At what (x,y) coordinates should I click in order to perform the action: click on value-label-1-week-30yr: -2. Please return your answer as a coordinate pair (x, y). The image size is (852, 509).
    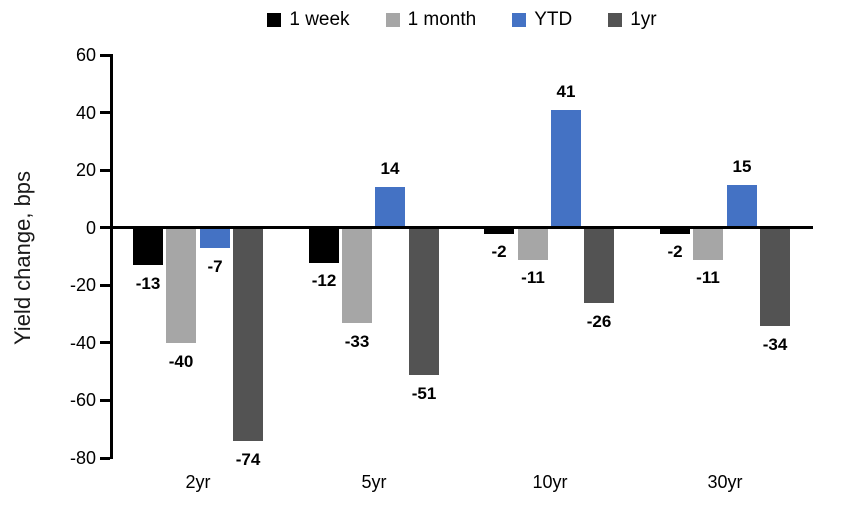
    Looking at the image, I should click on (675, 251).